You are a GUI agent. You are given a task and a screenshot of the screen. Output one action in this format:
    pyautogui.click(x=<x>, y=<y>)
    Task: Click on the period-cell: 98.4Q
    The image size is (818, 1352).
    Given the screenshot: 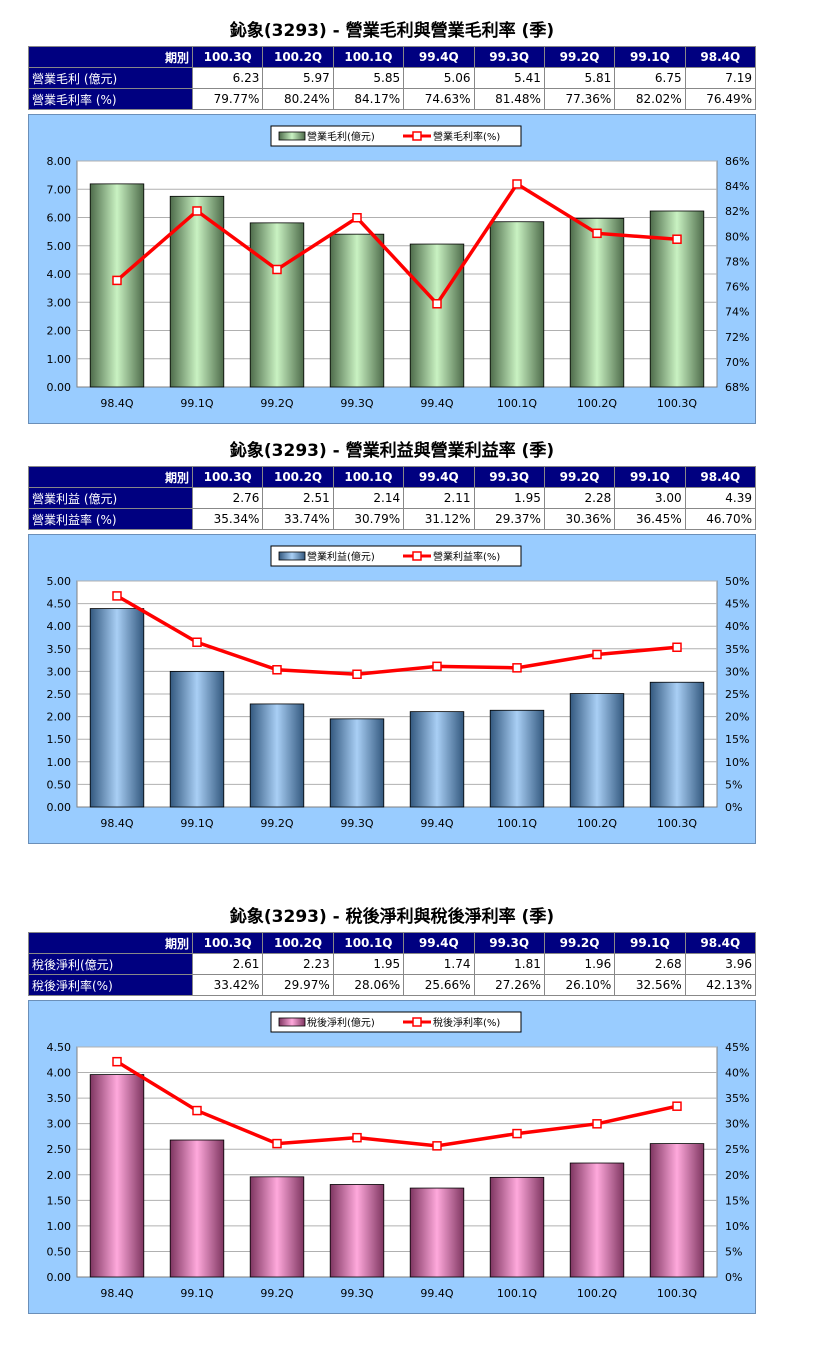 What is the action you would take?
    pyautogui.click(x=720, y=57)
    